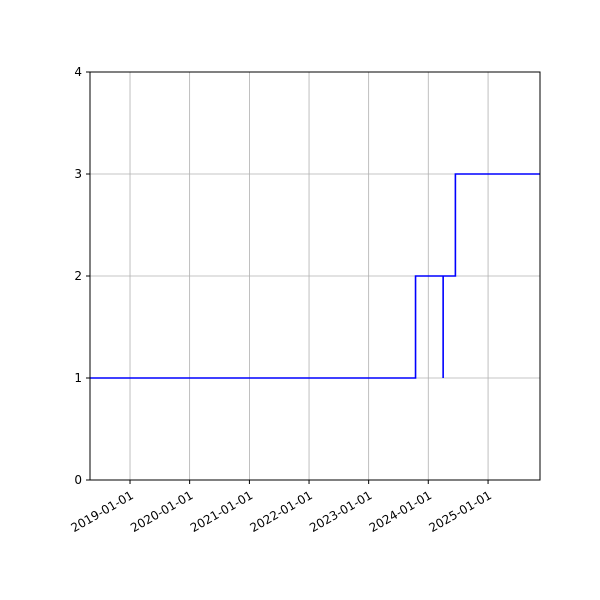 This screenshot has height=600, width=600. I want to click on y-tick-label: 1, so click(78, 378).